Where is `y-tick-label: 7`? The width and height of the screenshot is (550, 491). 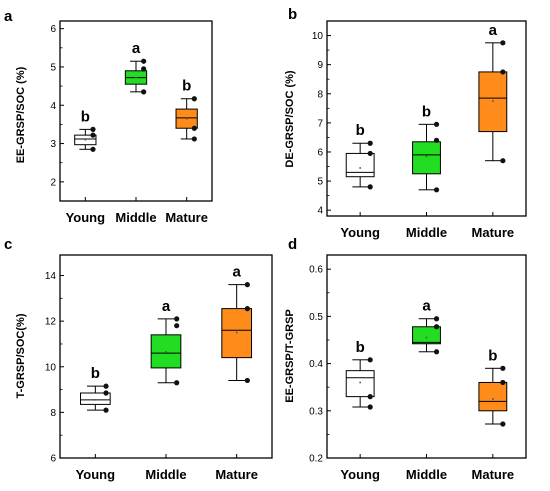 y-tick-label: 7 is located at coordinates (320, 123).